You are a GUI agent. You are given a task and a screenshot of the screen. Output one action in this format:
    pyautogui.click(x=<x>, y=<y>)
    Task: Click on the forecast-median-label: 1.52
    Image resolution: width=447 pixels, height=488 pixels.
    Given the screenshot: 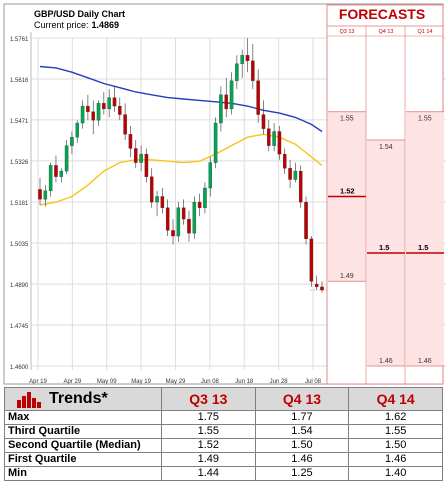 What is the action you would take?
    pyautogui.click(x=347, y=190)
    